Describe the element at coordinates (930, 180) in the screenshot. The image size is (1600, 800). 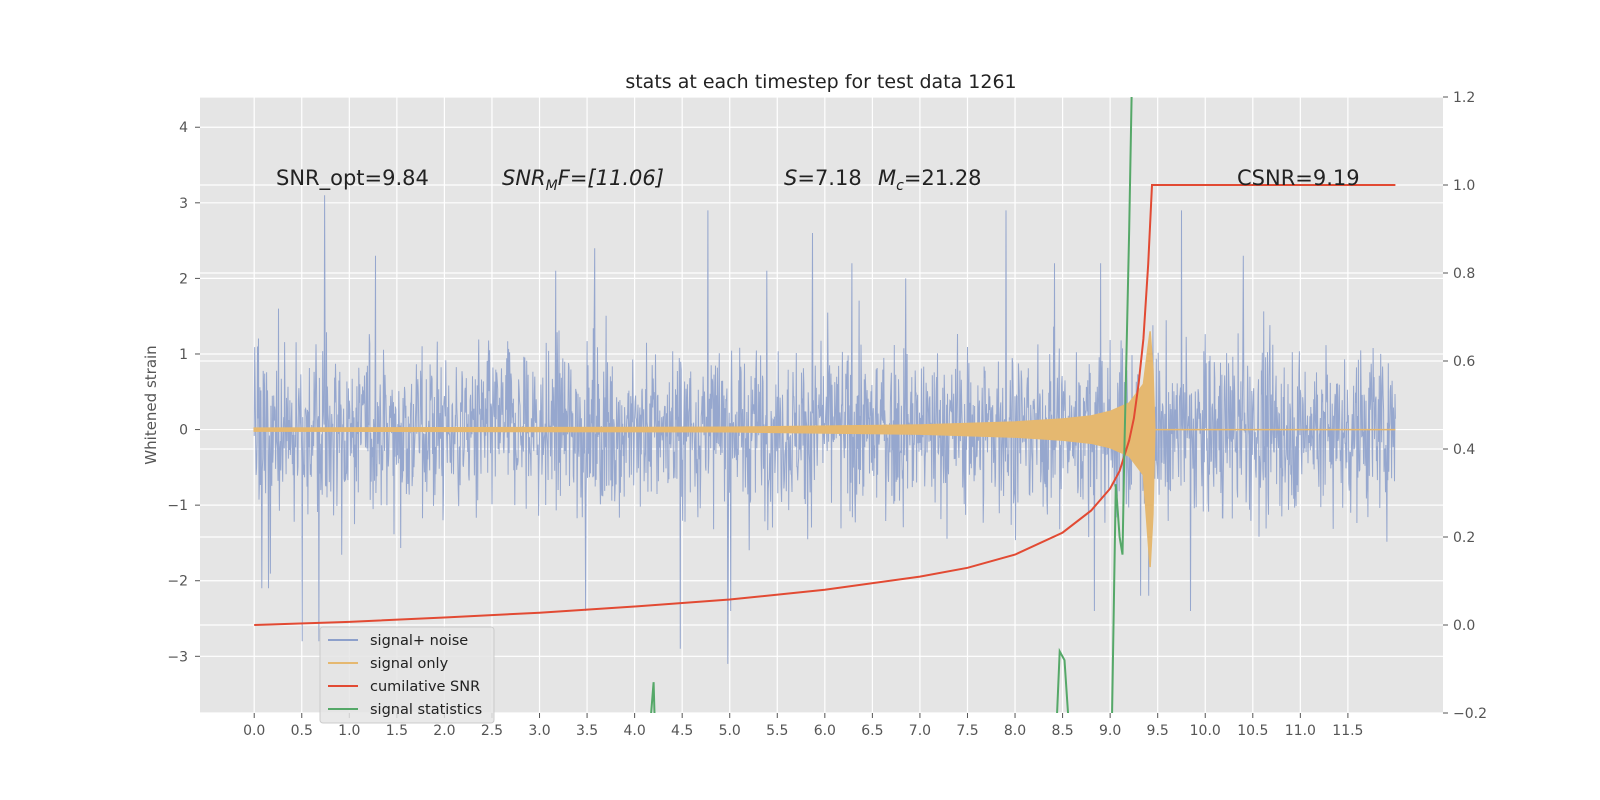
I see `annotation-mc: Mc=21.28` at that location.